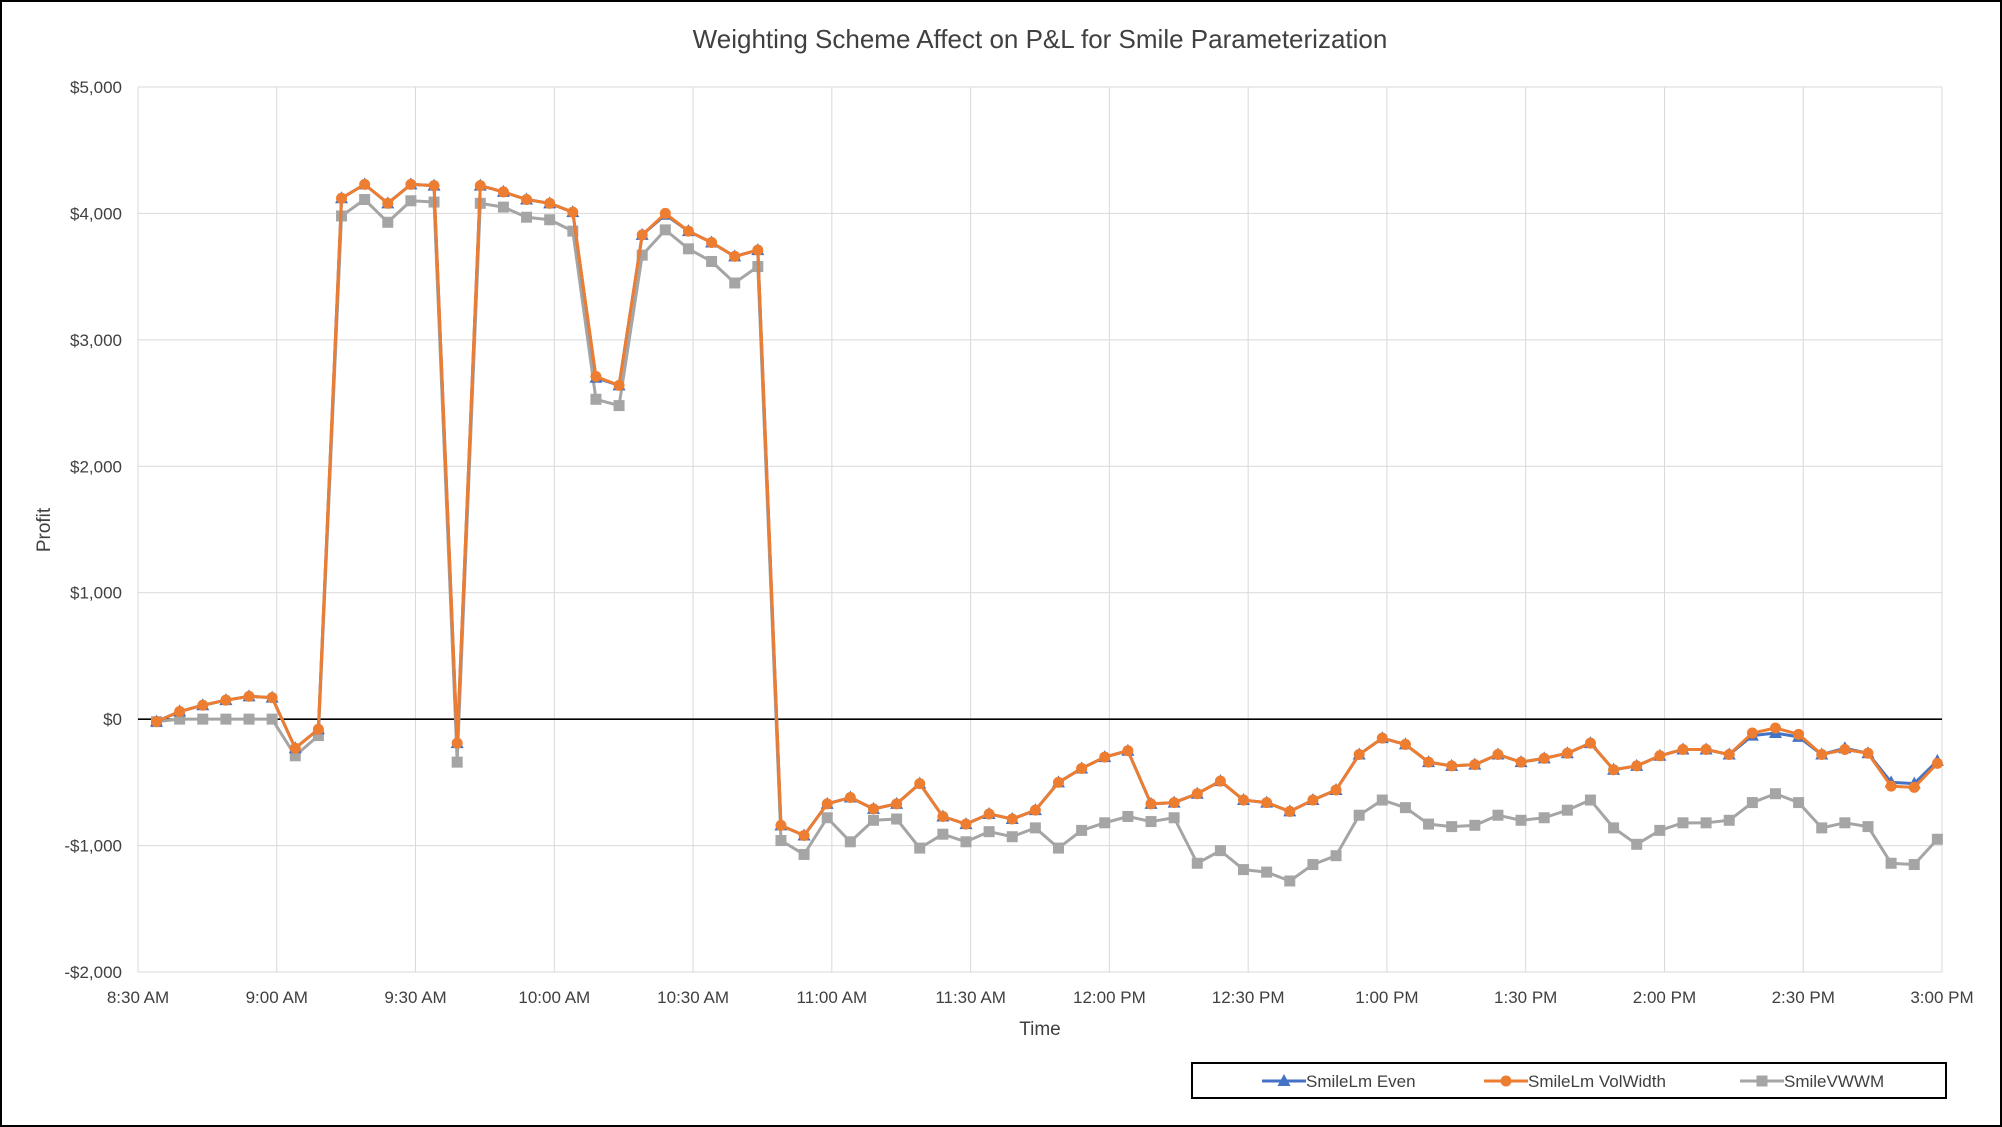 This screenshot has height=1127, width=2002. What do you see at coordinates (138, 997) in the screenshot?
I see `x-tick-label: 8:30 AM` at bounding box center [138, 997].